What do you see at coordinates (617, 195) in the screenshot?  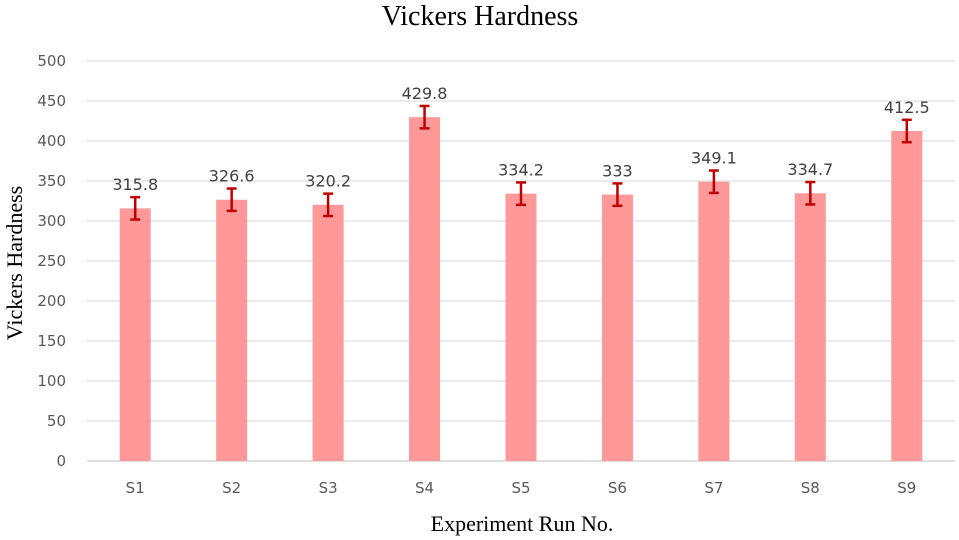 I see `error-bar-s6` at bounding box center [617, 195].